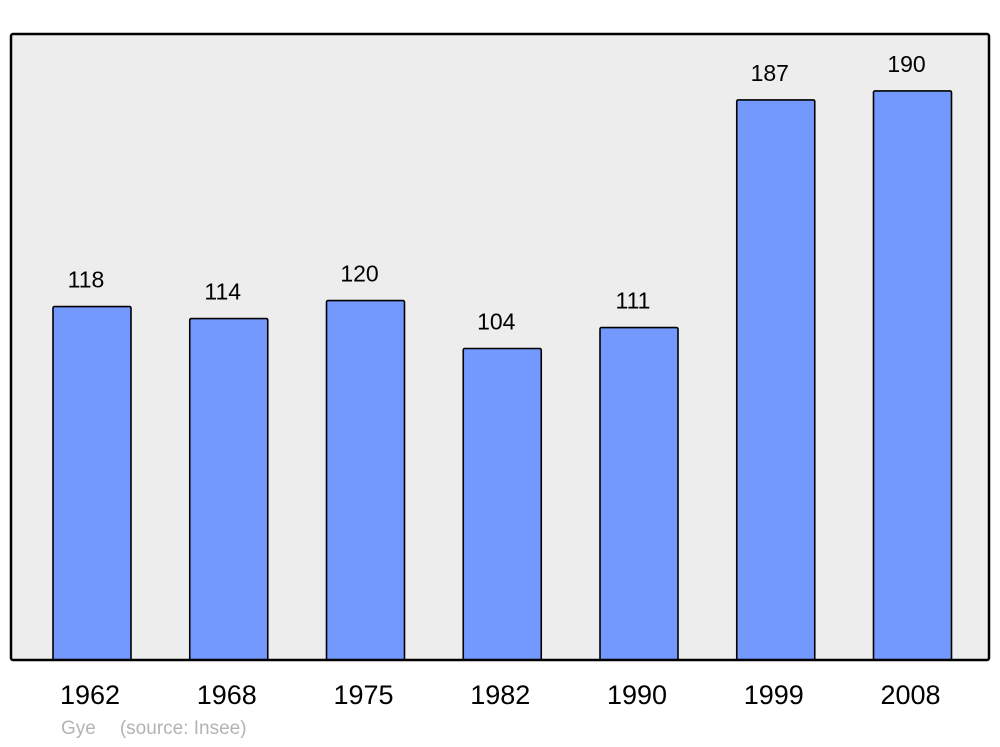  I want to click on bar-1982, so click(502, 504).